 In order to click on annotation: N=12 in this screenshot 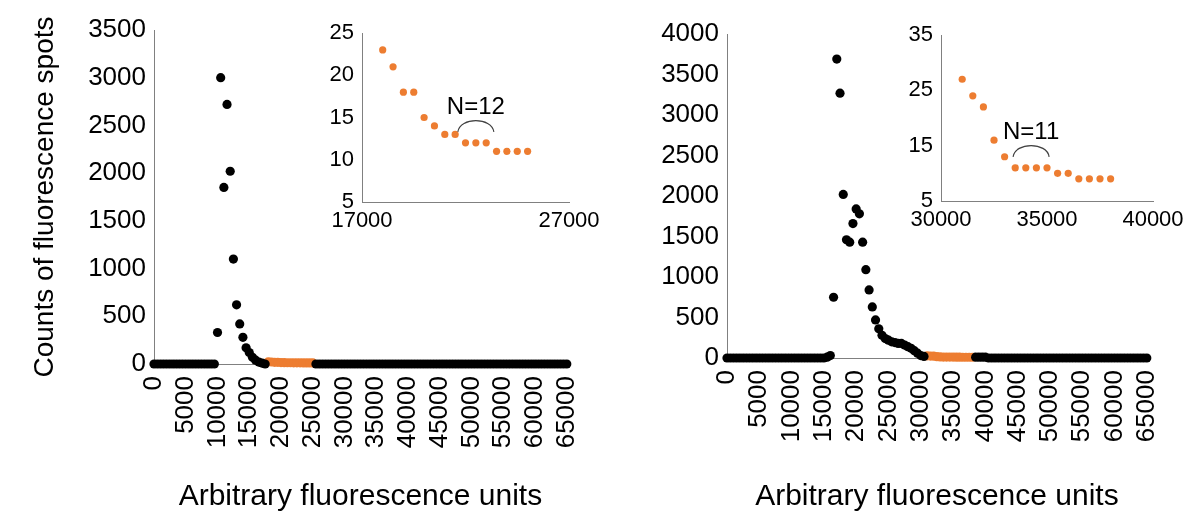, I will do `click(475, 105)`.